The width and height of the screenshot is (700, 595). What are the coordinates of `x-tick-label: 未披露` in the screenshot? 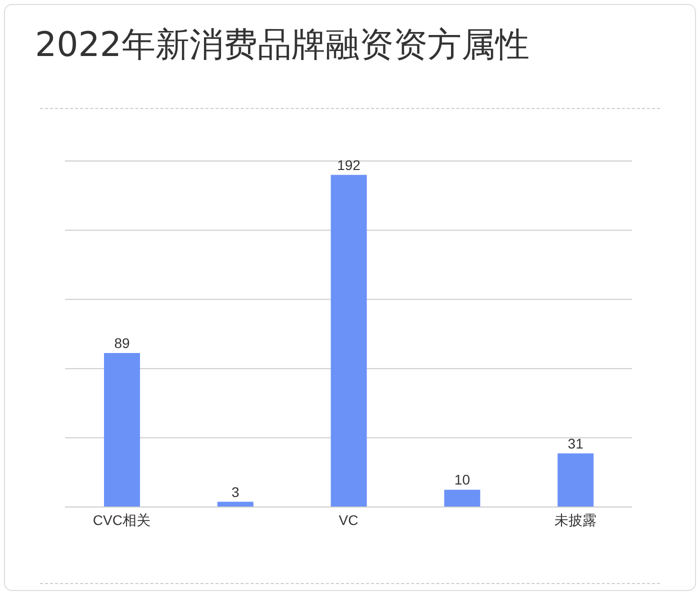 It's located at (575, 520).